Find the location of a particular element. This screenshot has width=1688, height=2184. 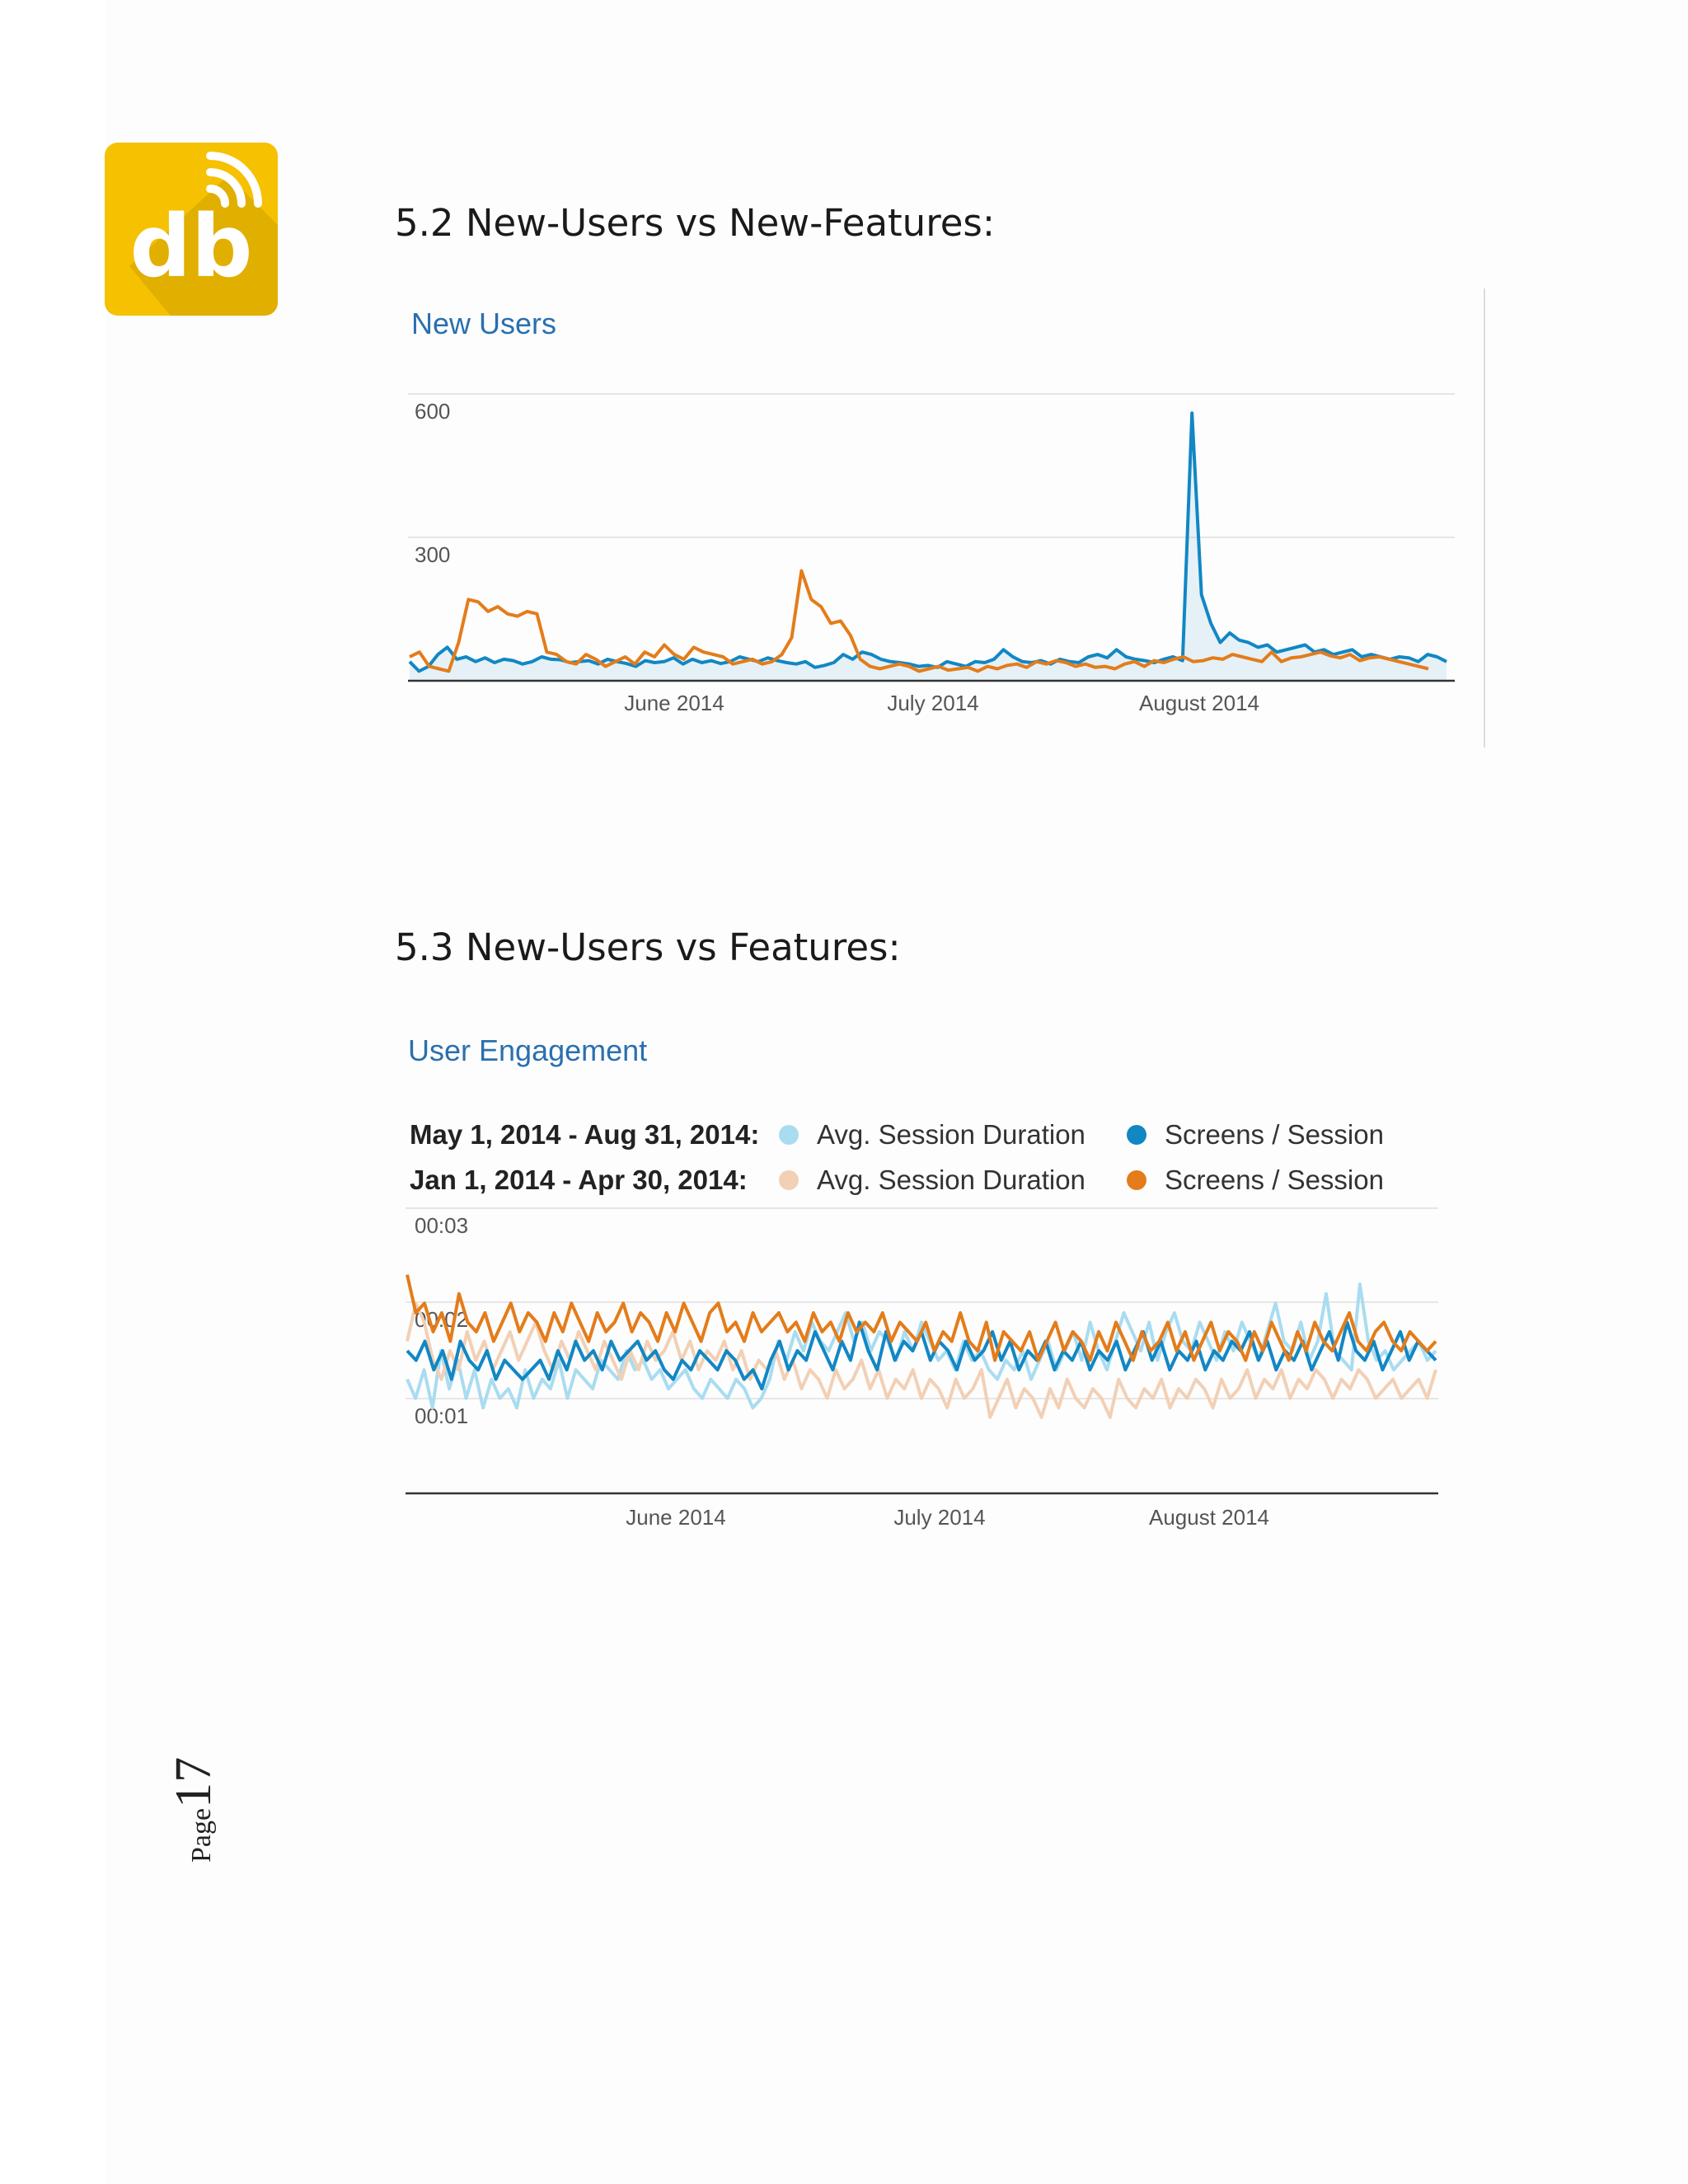

db-logo-graphic: db is located at coordinates (192, 229).